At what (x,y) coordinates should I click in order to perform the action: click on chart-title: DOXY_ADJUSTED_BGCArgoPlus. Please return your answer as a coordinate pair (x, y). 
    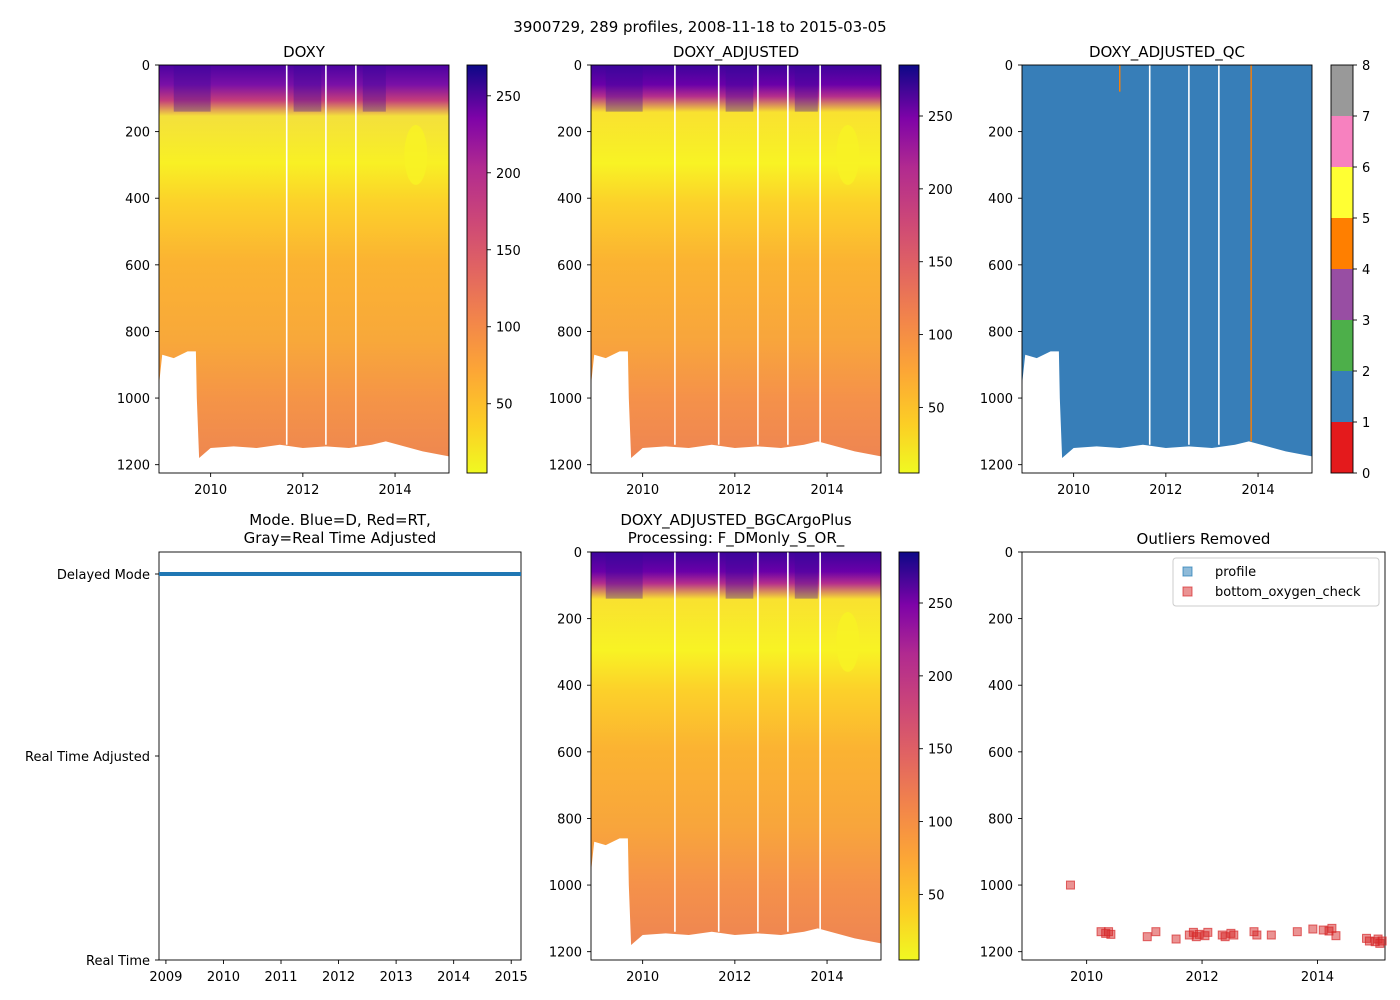
    Looking at the image, I should click on (735, 520).